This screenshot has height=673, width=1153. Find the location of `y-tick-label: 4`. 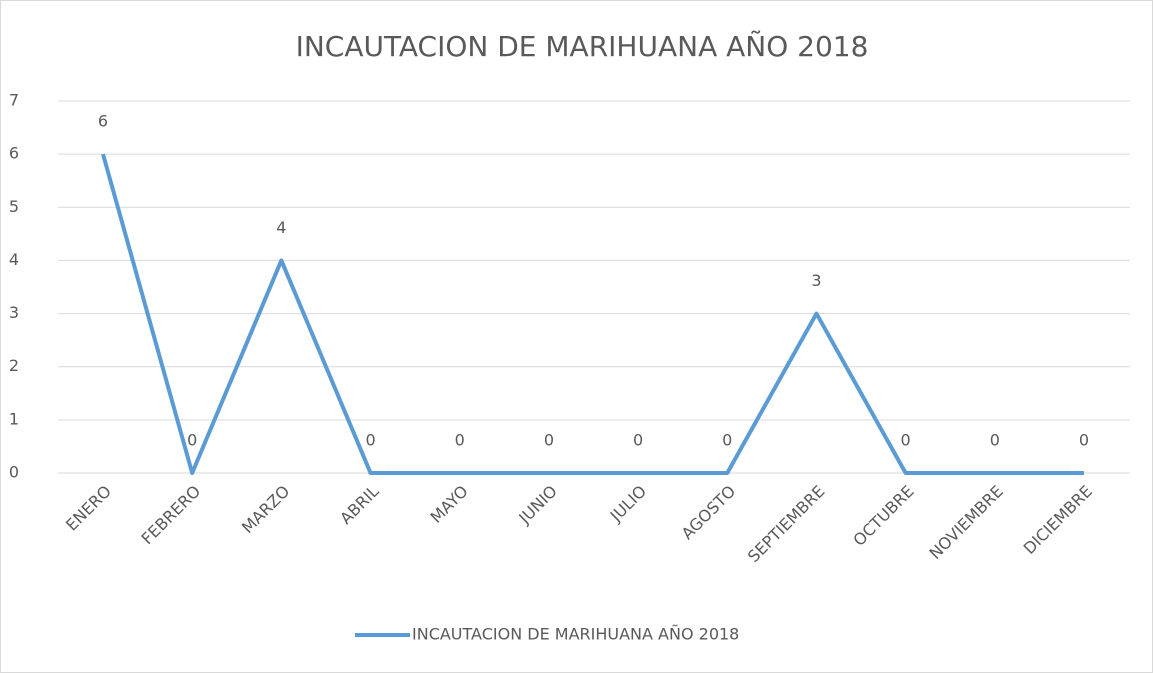

y-tick-label: 4 is located at coordinates (14, 259).